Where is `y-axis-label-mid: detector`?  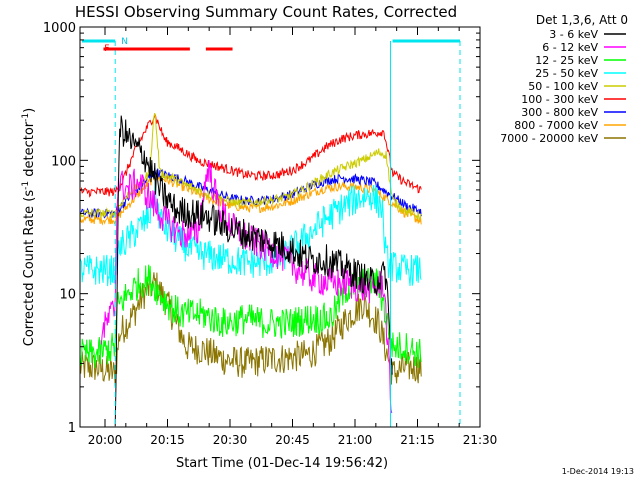 y-axis-label-mid: detector is located at coordinates (29, 151).